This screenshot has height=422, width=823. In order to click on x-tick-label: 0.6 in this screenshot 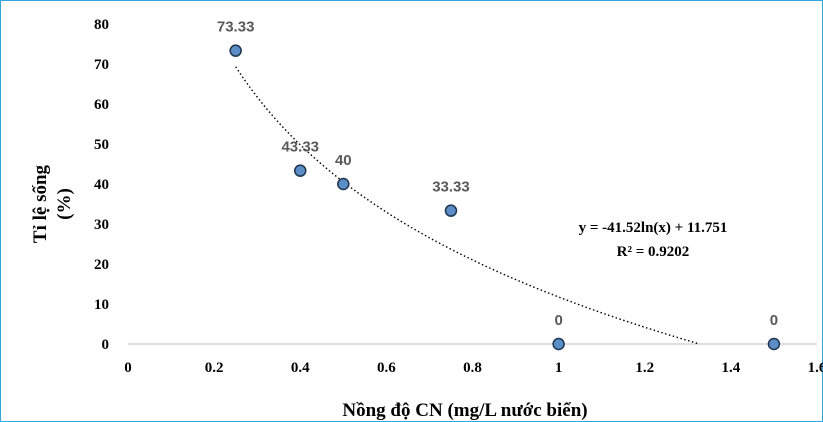, I will do `click(386, 368)`.